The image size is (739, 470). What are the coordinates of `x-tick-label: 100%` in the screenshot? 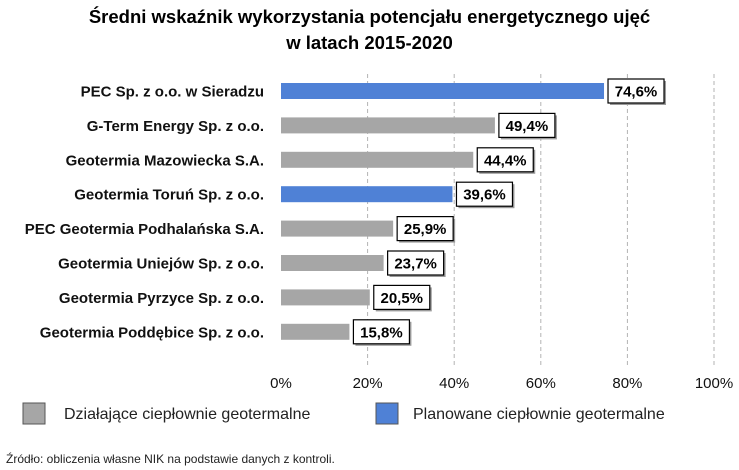 It's located at (714, 383).